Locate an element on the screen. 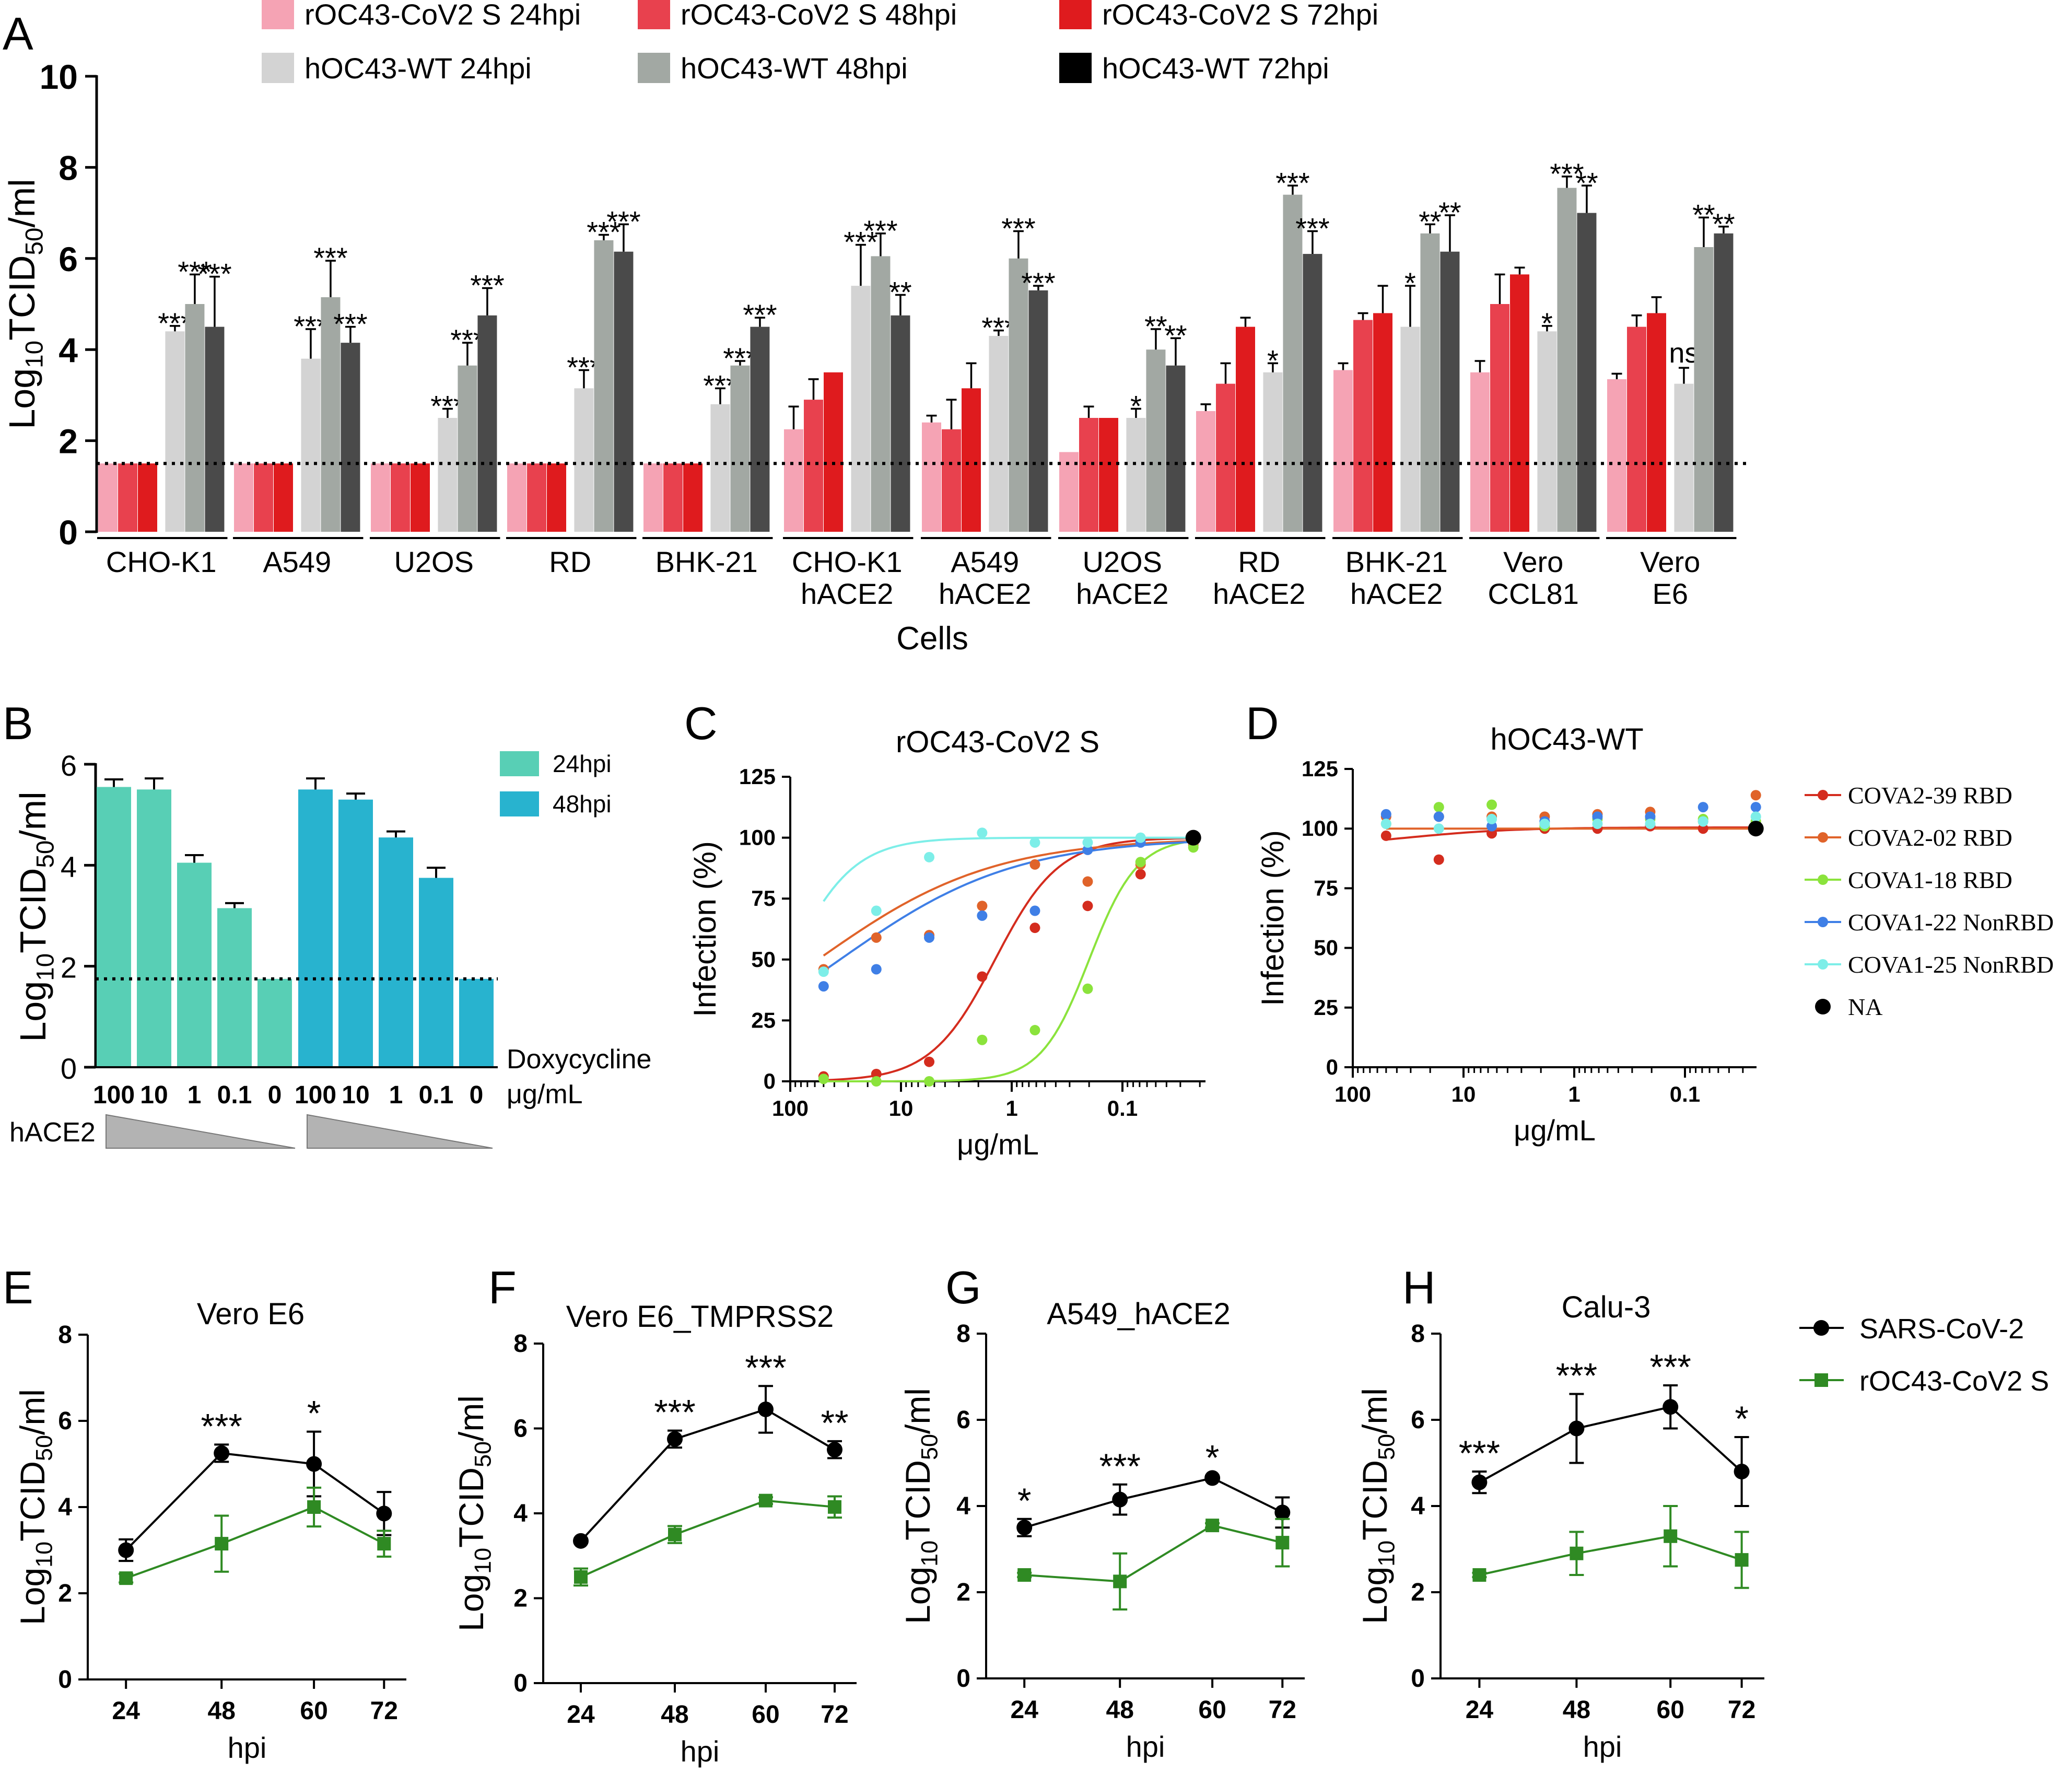  wedge-label: hACE2 is located at coordinates (53, 1133).